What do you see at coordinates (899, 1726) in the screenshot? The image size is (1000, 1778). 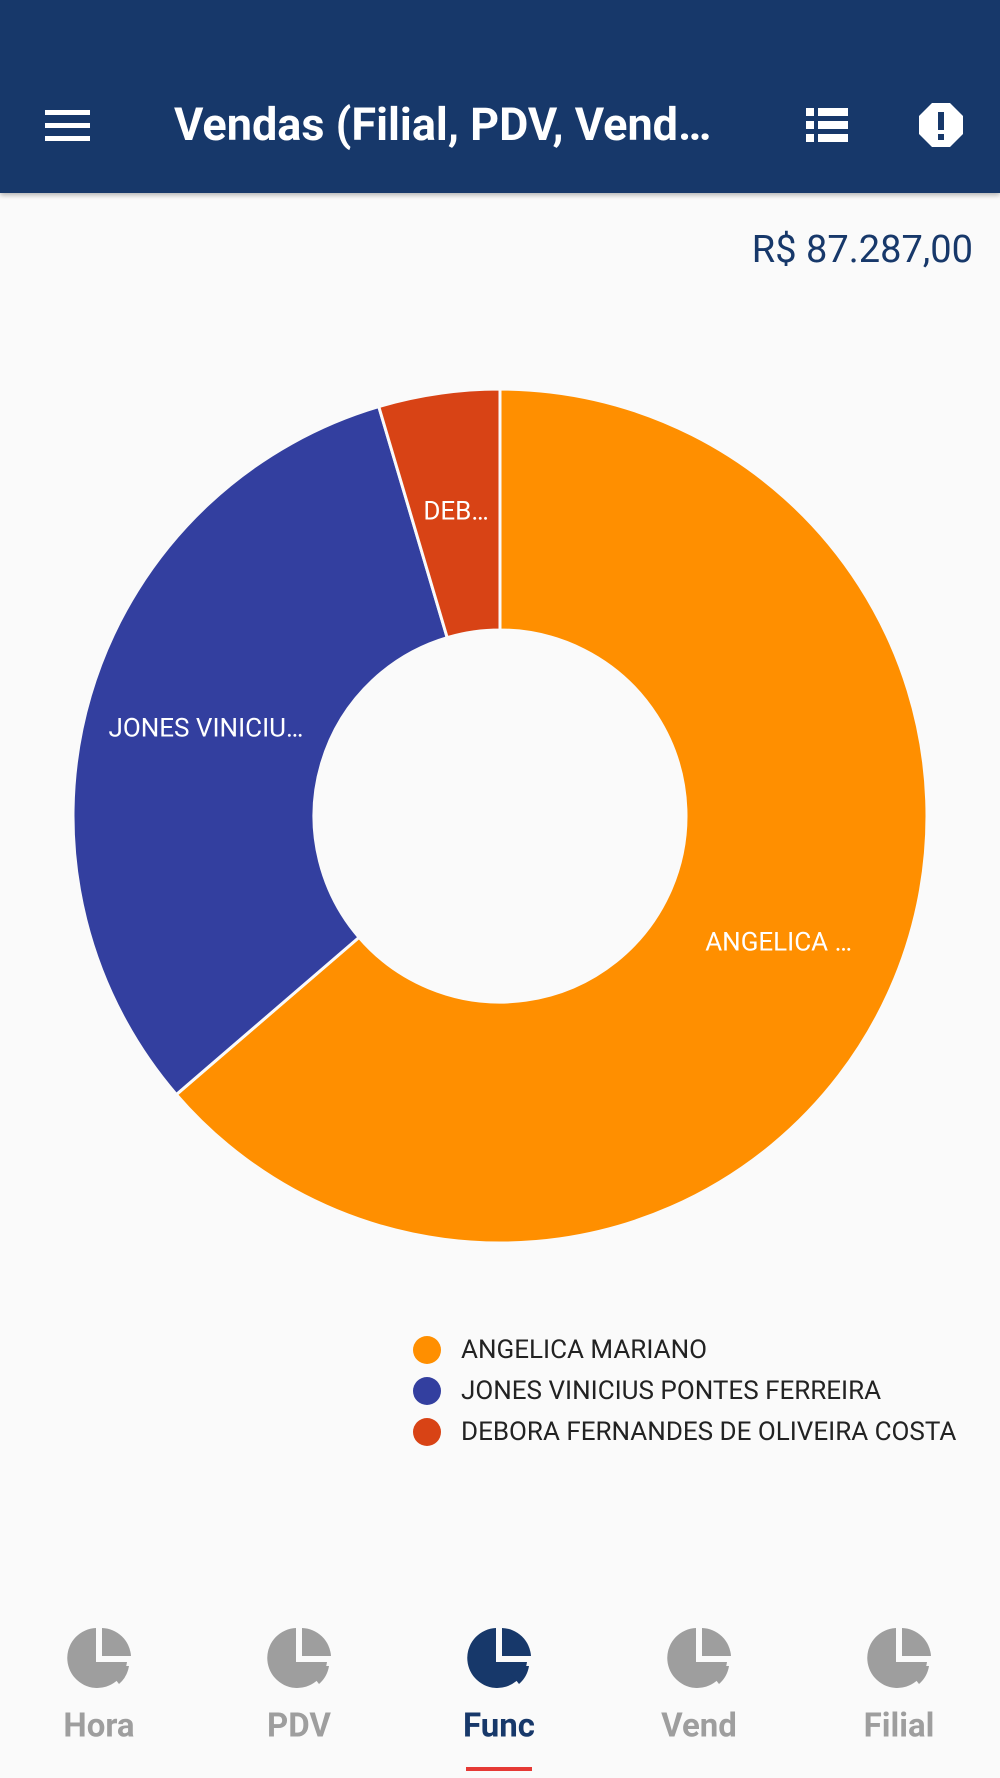 I see `nav-label: Filial` at bounding box center [899, 1726].